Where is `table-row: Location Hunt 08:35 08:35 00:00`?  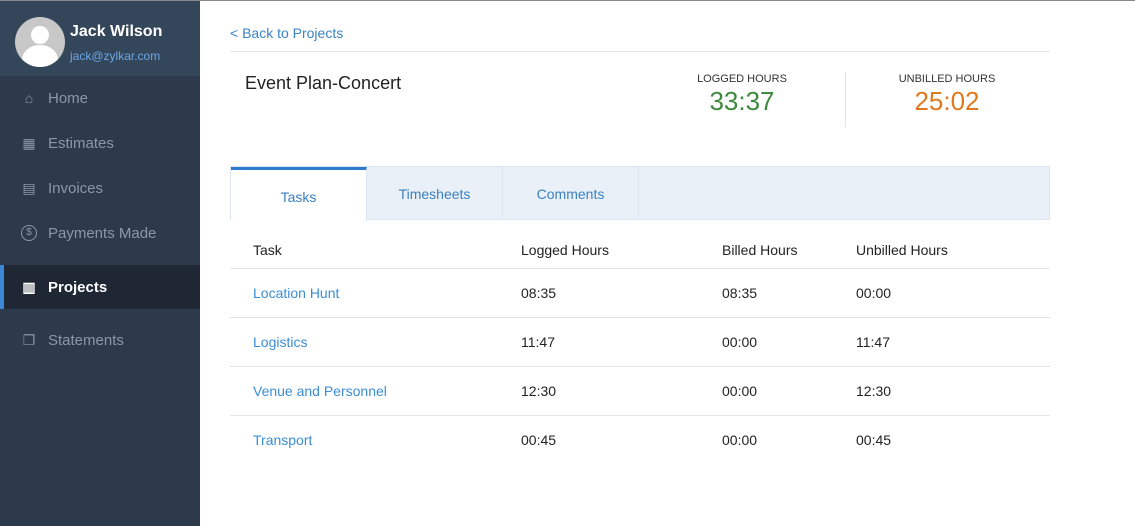
table-row: Location Hunt 08:35 08:35 00:00 is located at coordinates (640, 293).